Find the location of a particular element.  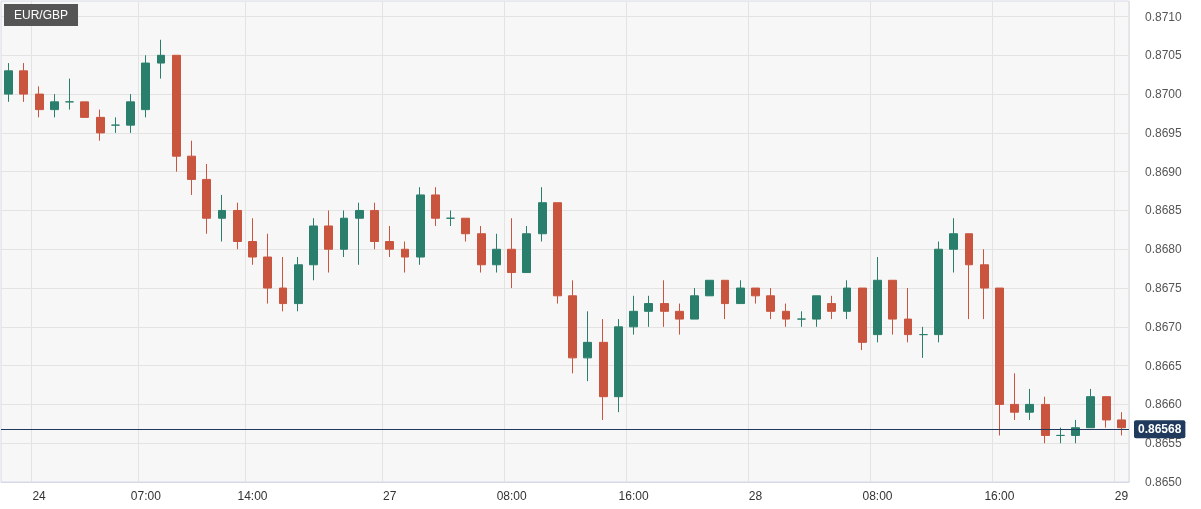

x-tick-label: 28 is located at coordinates (755, 496).